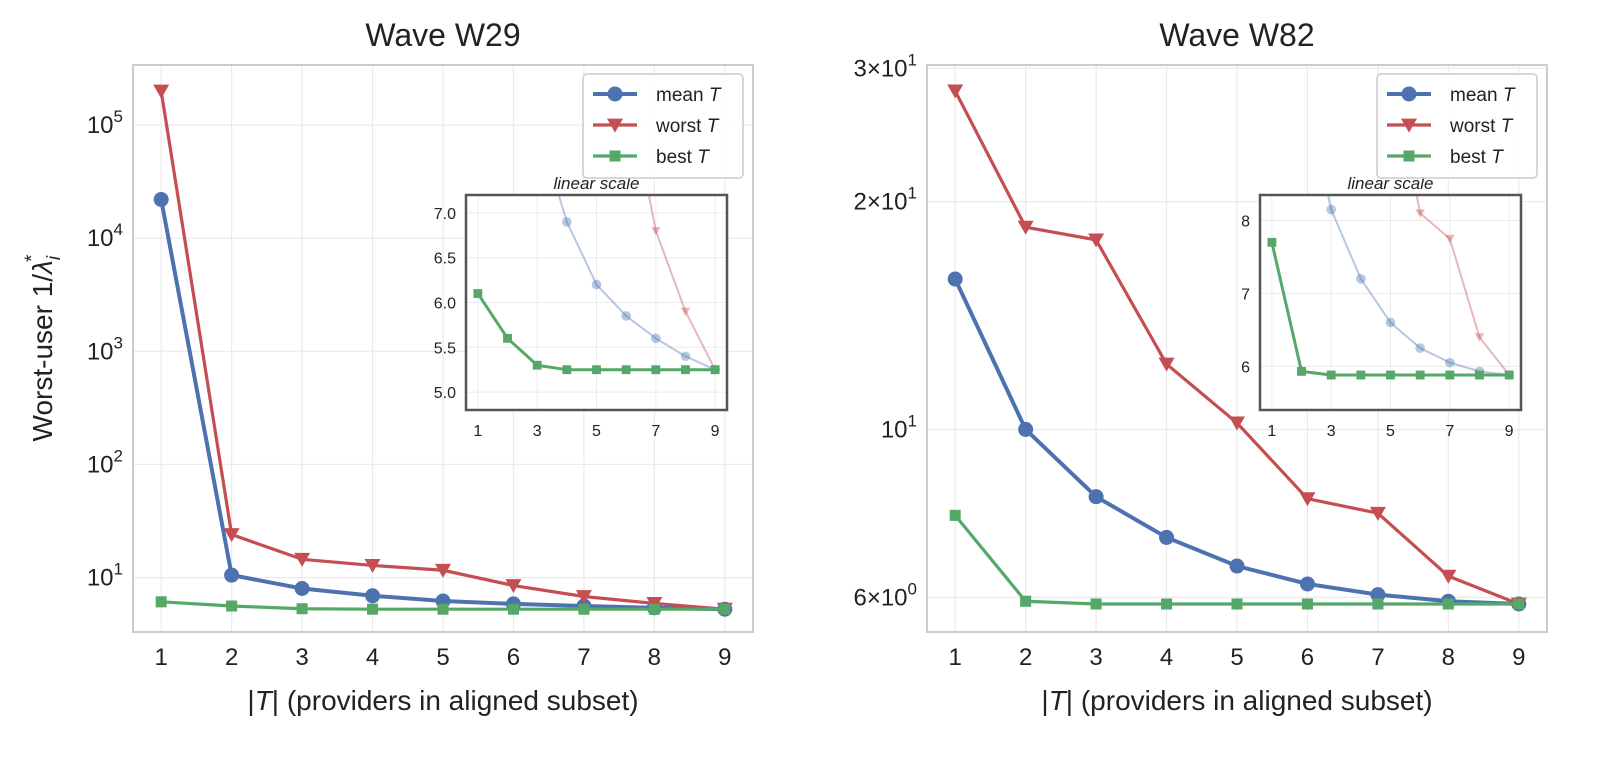 This screenshot has width=1624, height=772. I want to click on legend-marker-best, so click(615, 156).